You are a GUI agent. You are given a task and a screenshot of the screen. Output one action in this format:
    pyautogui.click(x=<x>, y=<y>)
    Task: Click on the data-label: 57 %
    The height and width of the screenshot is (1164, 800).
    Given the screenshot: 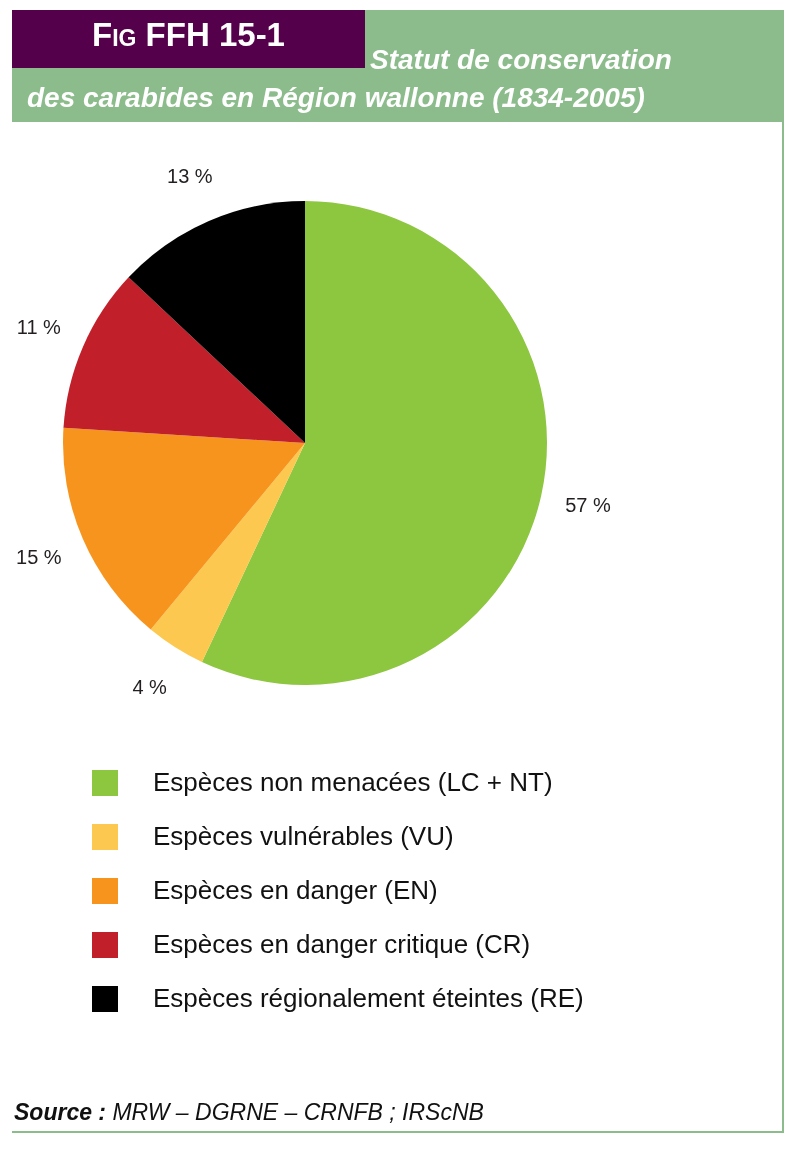 What is the action you would take?
    pyautogui.click(x=588, y=505)
    